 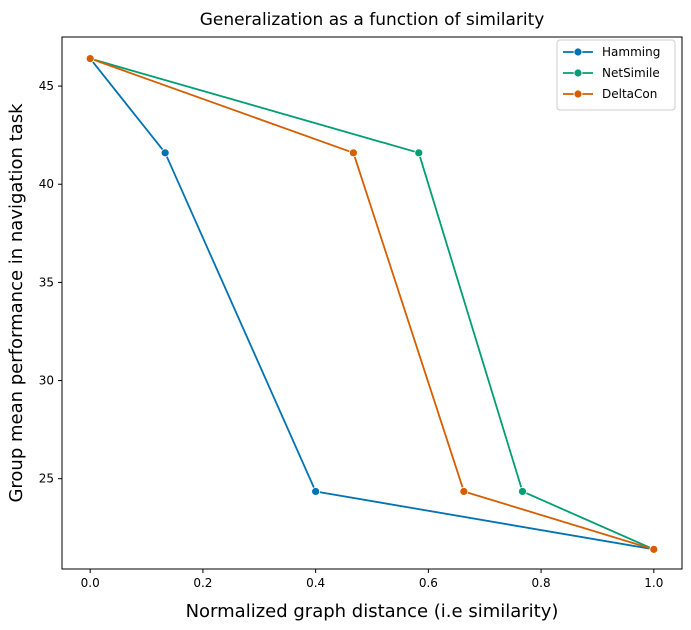 I want to click on y-axis: 25 30 35 40 45, so click(x=50, y=282).